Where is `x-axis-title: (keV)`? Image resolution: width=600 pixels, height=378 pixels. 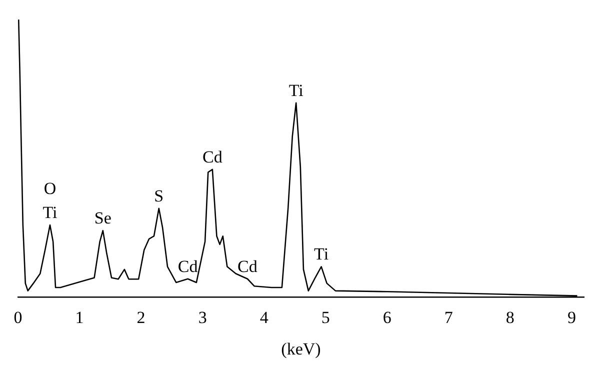
x-axis-title: (keV) is located at coordinates (301, 348).